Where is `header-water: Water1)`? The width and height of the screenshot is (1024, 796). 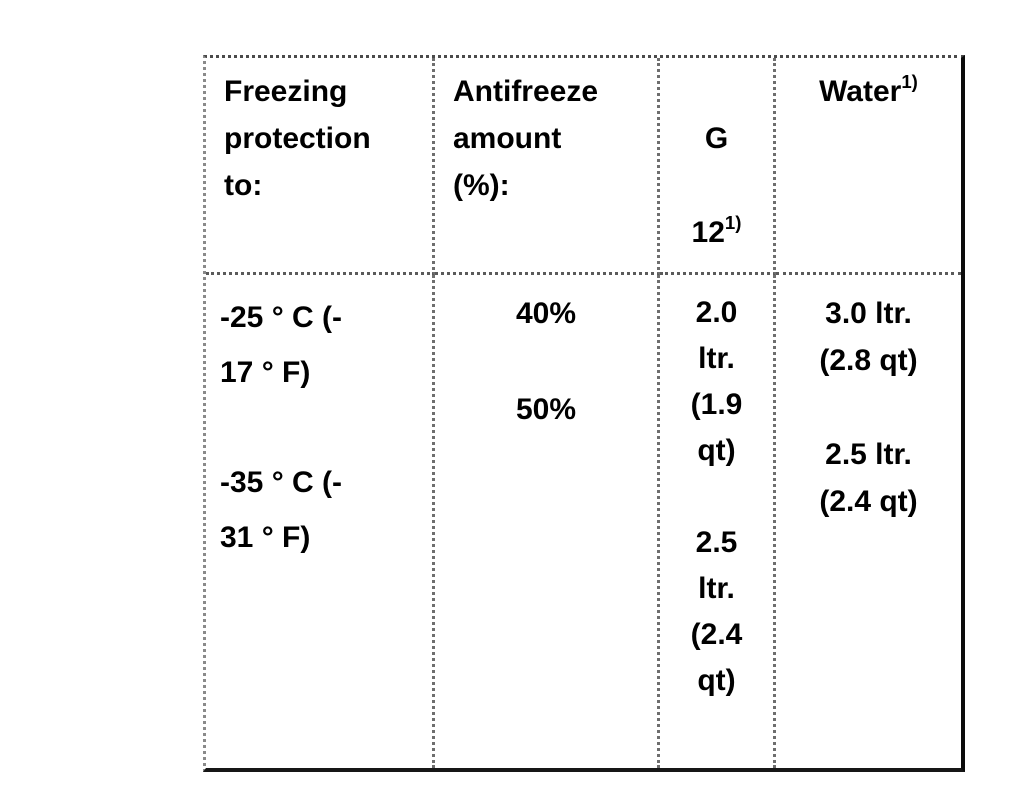 header-water: Water1) is located at coordinates (868, 166).